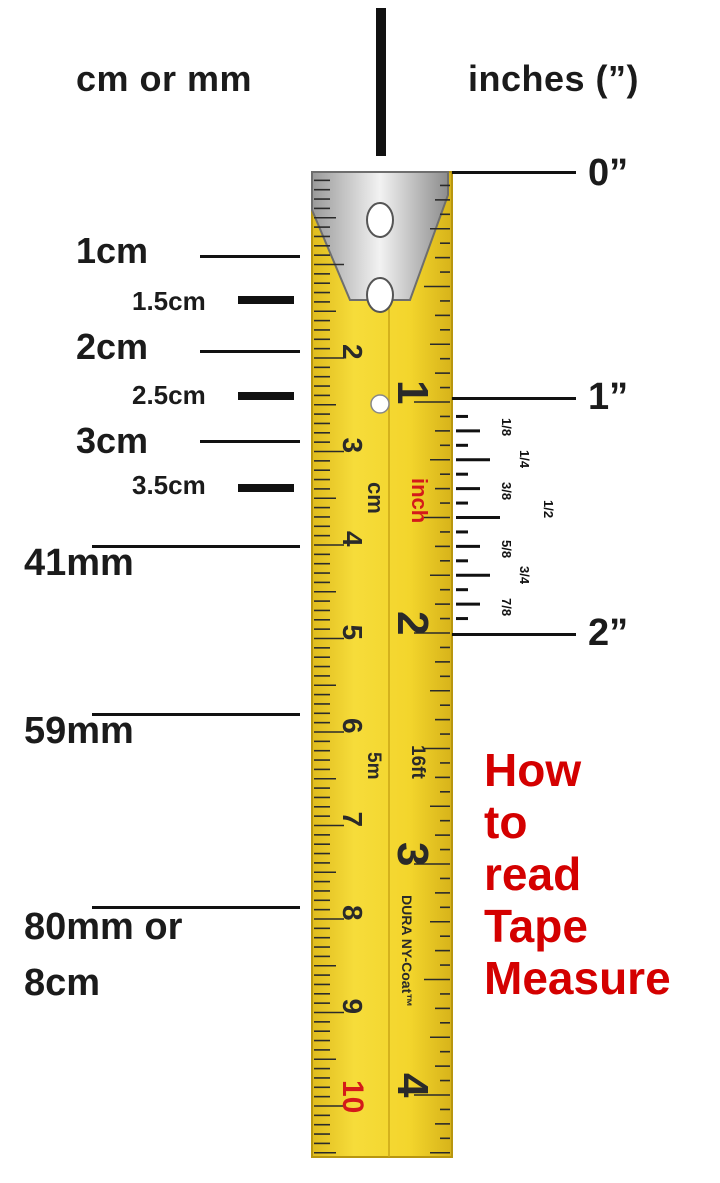  Describe the element at coordinates (533, 874) in the screenshot. I see `title-line-3: read` at that location.